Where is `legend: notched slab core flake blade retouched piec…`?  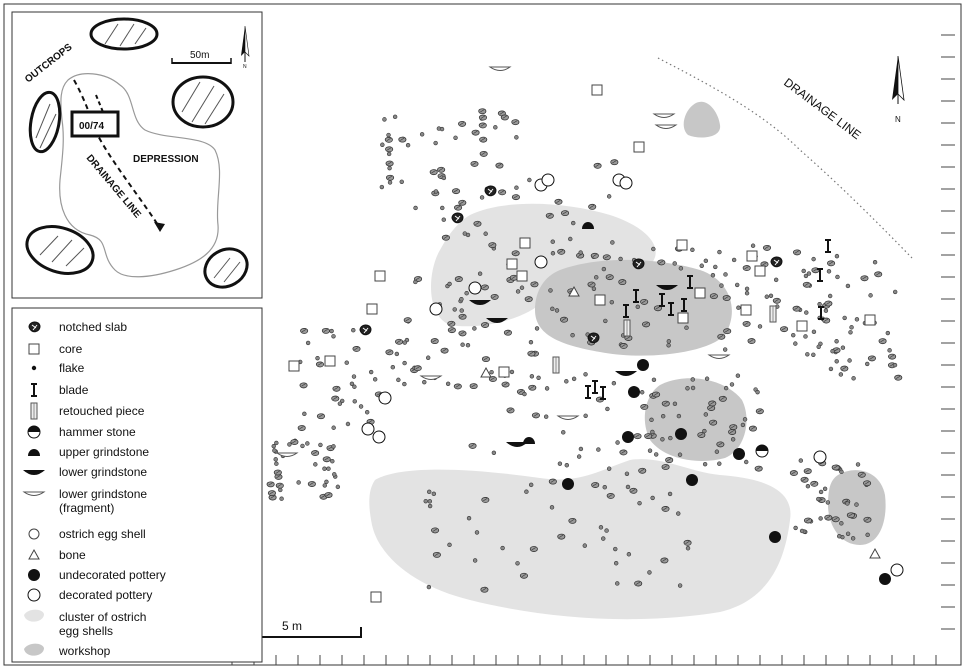
legend: notched slab core flake blade retouched piec… is located at coordinates (137, 485).